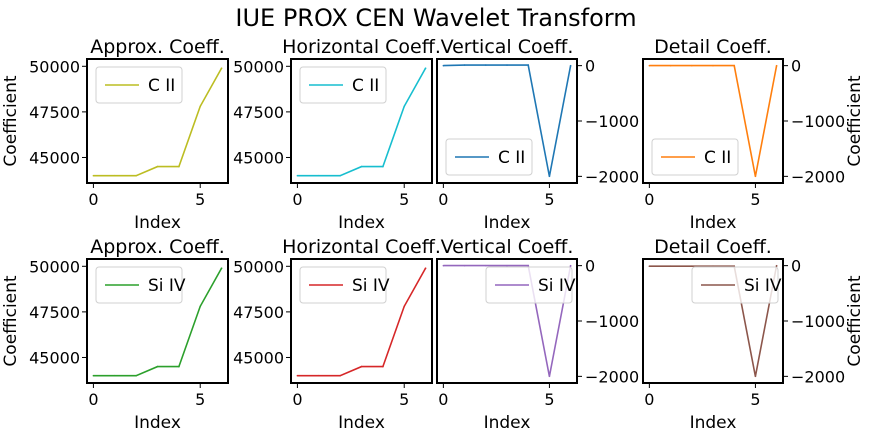 Image resolution: width=872 pixels, height=440 pixels. What do you see at coordinates (54, 66) in the screenshot?
I see `y-tick-label: 50000` at bounding box center [54, 66].